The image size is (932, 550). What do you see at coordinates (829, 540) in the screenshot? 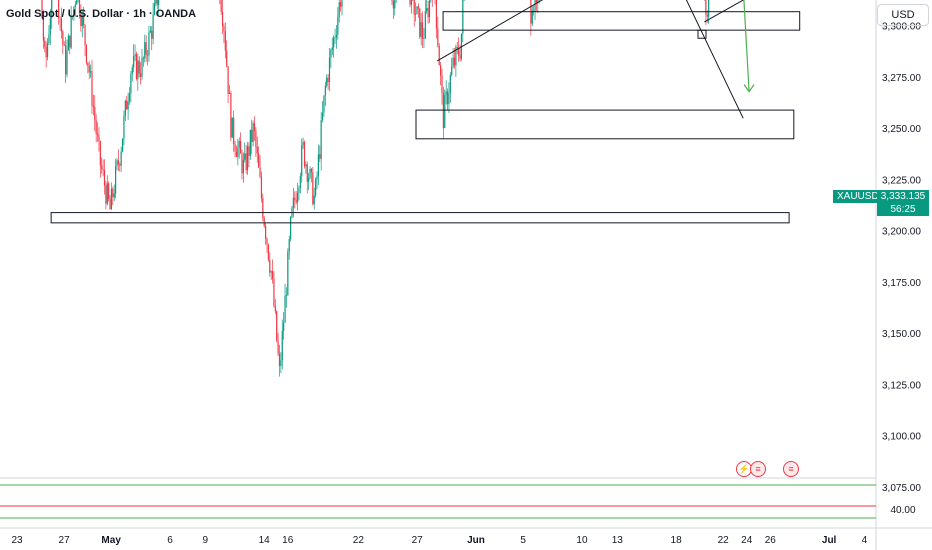
I see `x-tick-label: Jul` at bounding box center [829, 540].